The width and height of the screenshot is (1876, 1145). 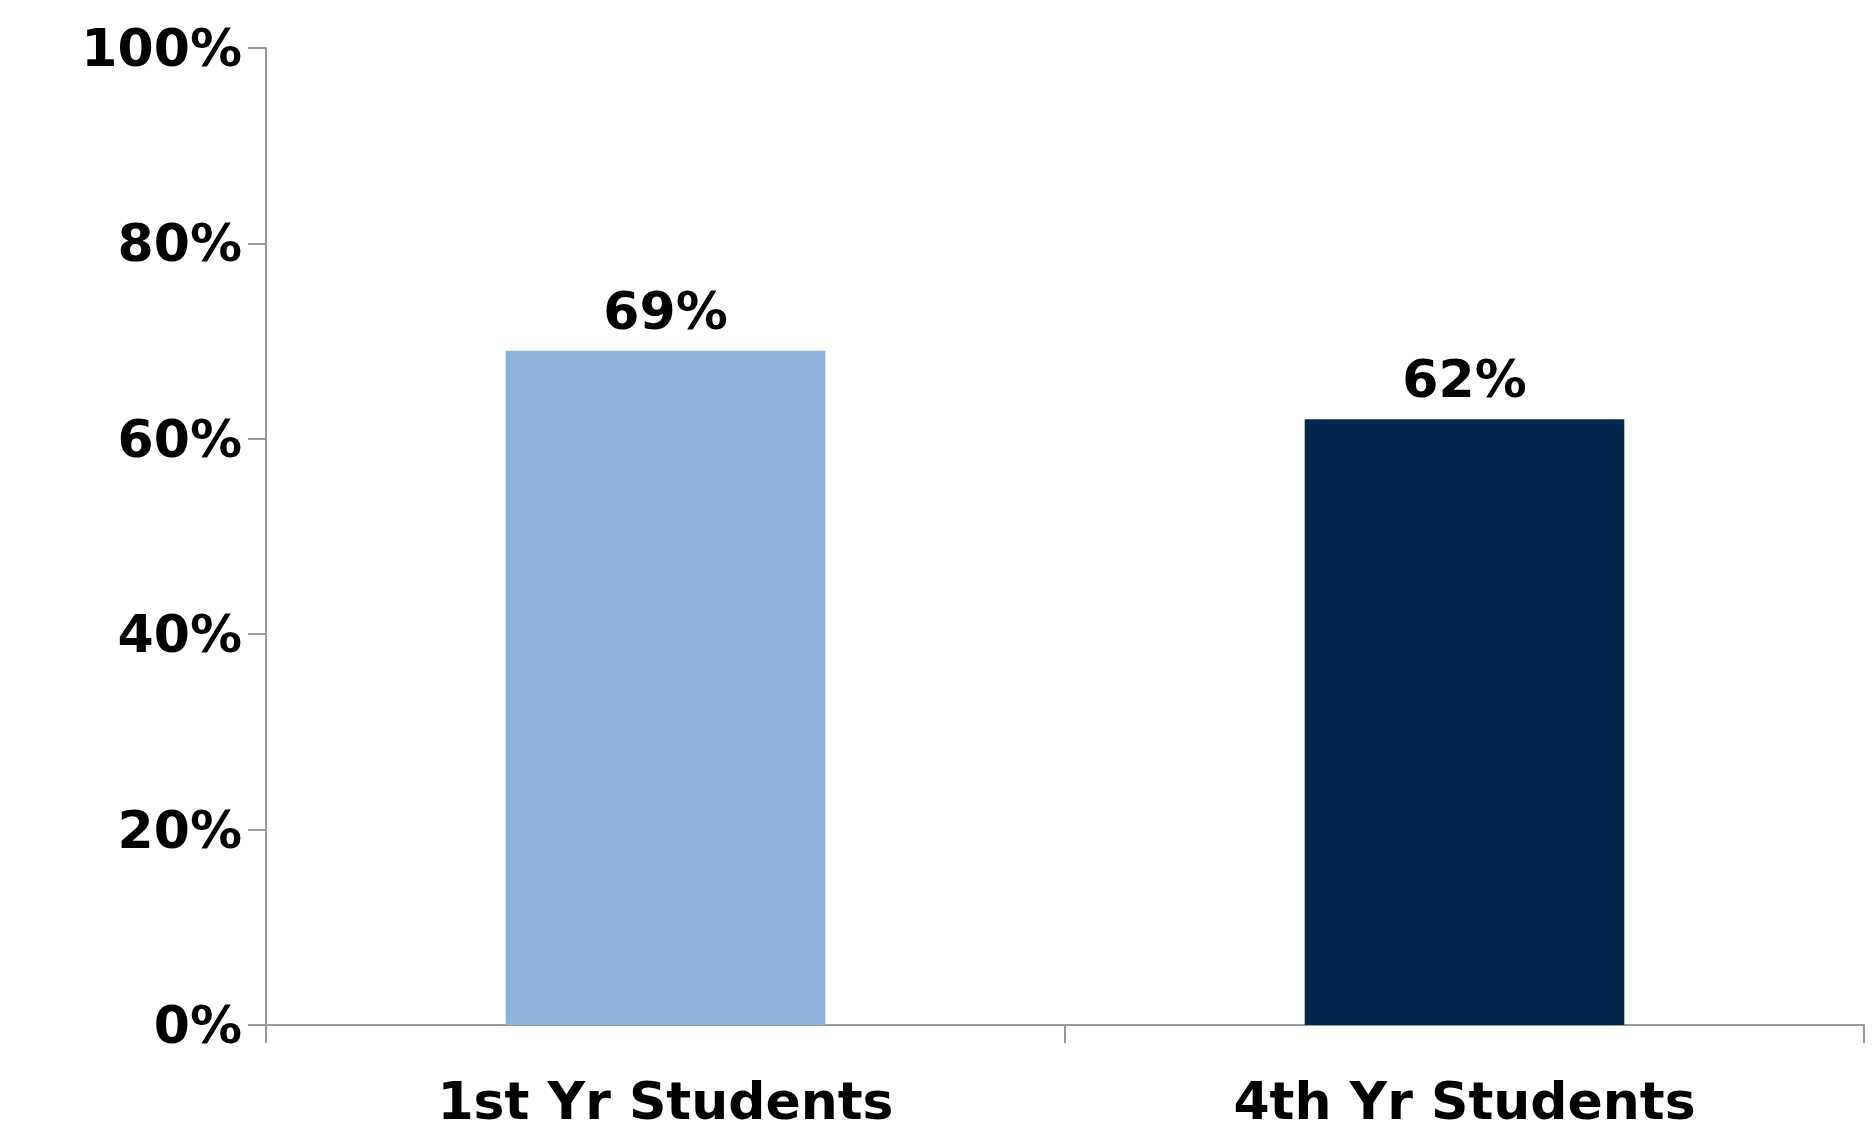 I want to click on data-label: 69%, so click(x=665, y=310).